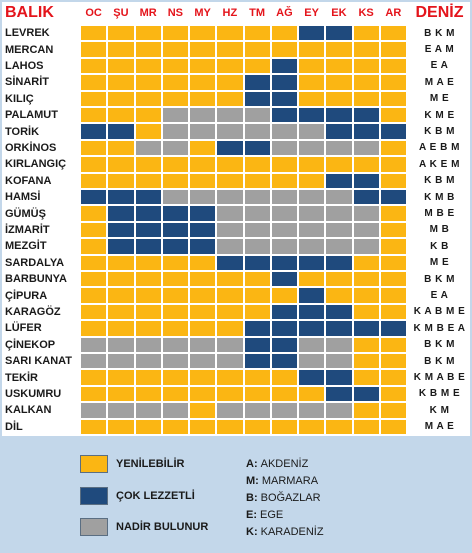  I want to click on legend-item: ÇOK LEZZETLİ, so click(137, 496).